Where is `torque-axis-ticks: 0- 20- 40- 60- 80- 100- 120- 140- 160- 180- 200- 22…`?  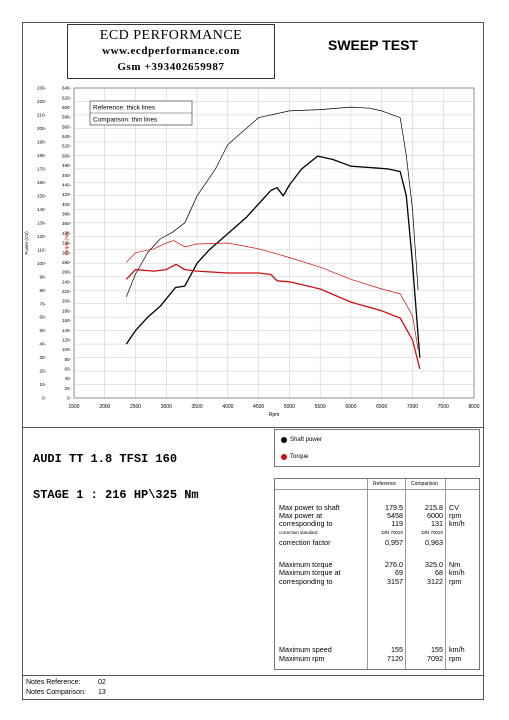 torque-axis-ticks: 0- 20- 40- 60- 80- 100- 120- 140- 160- 180- 200- 22… is located at coordinates (67, 243).